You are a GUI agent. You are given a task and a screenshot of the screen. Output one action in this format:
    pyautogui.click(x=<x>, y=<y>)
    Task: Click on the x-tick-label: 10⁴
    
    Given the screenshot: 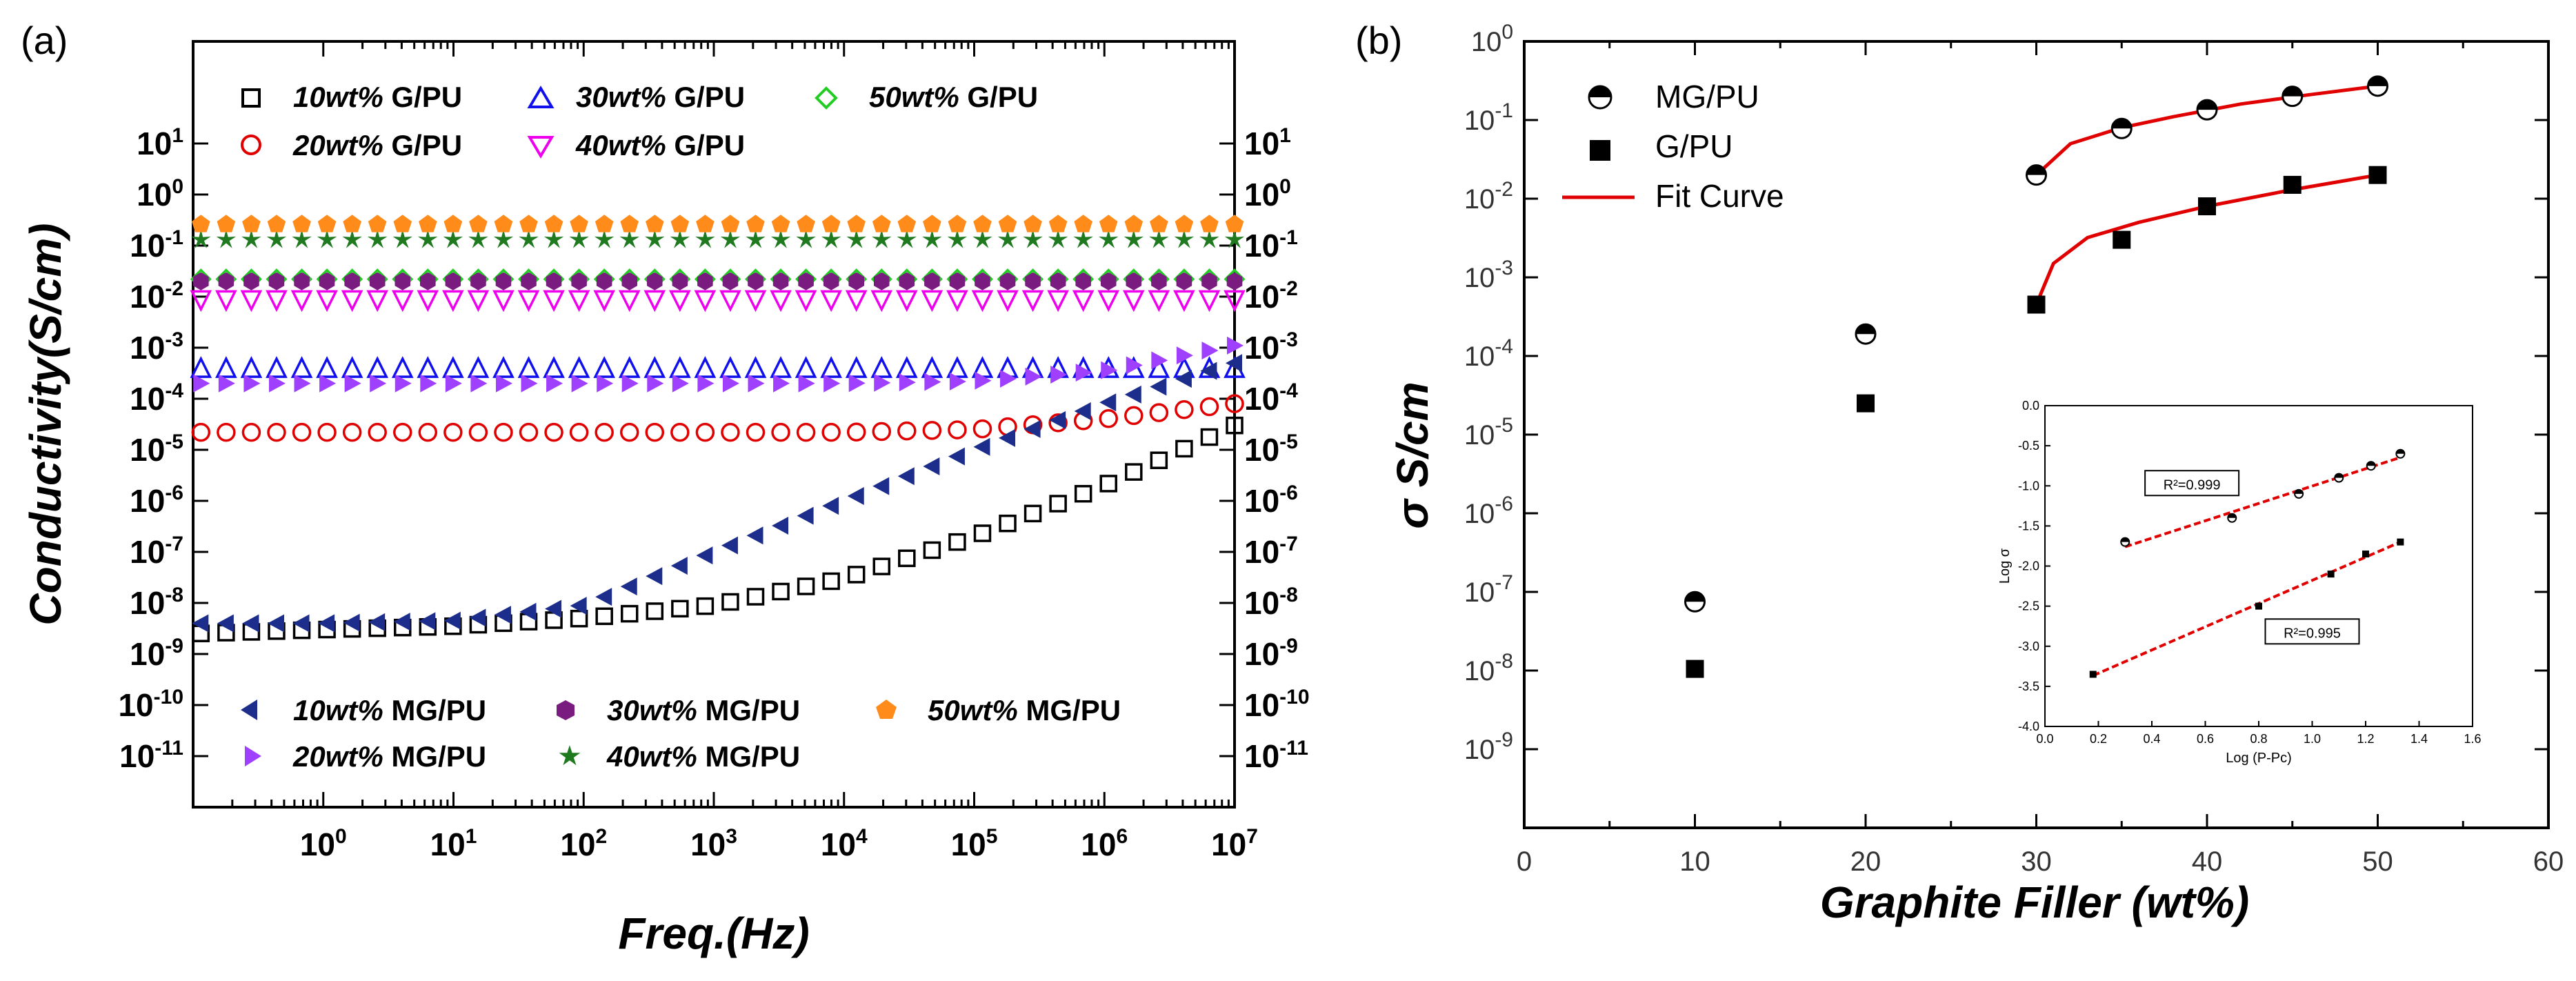 What is the action you would take?
    pyautogui.click(x=844, y=843)
    